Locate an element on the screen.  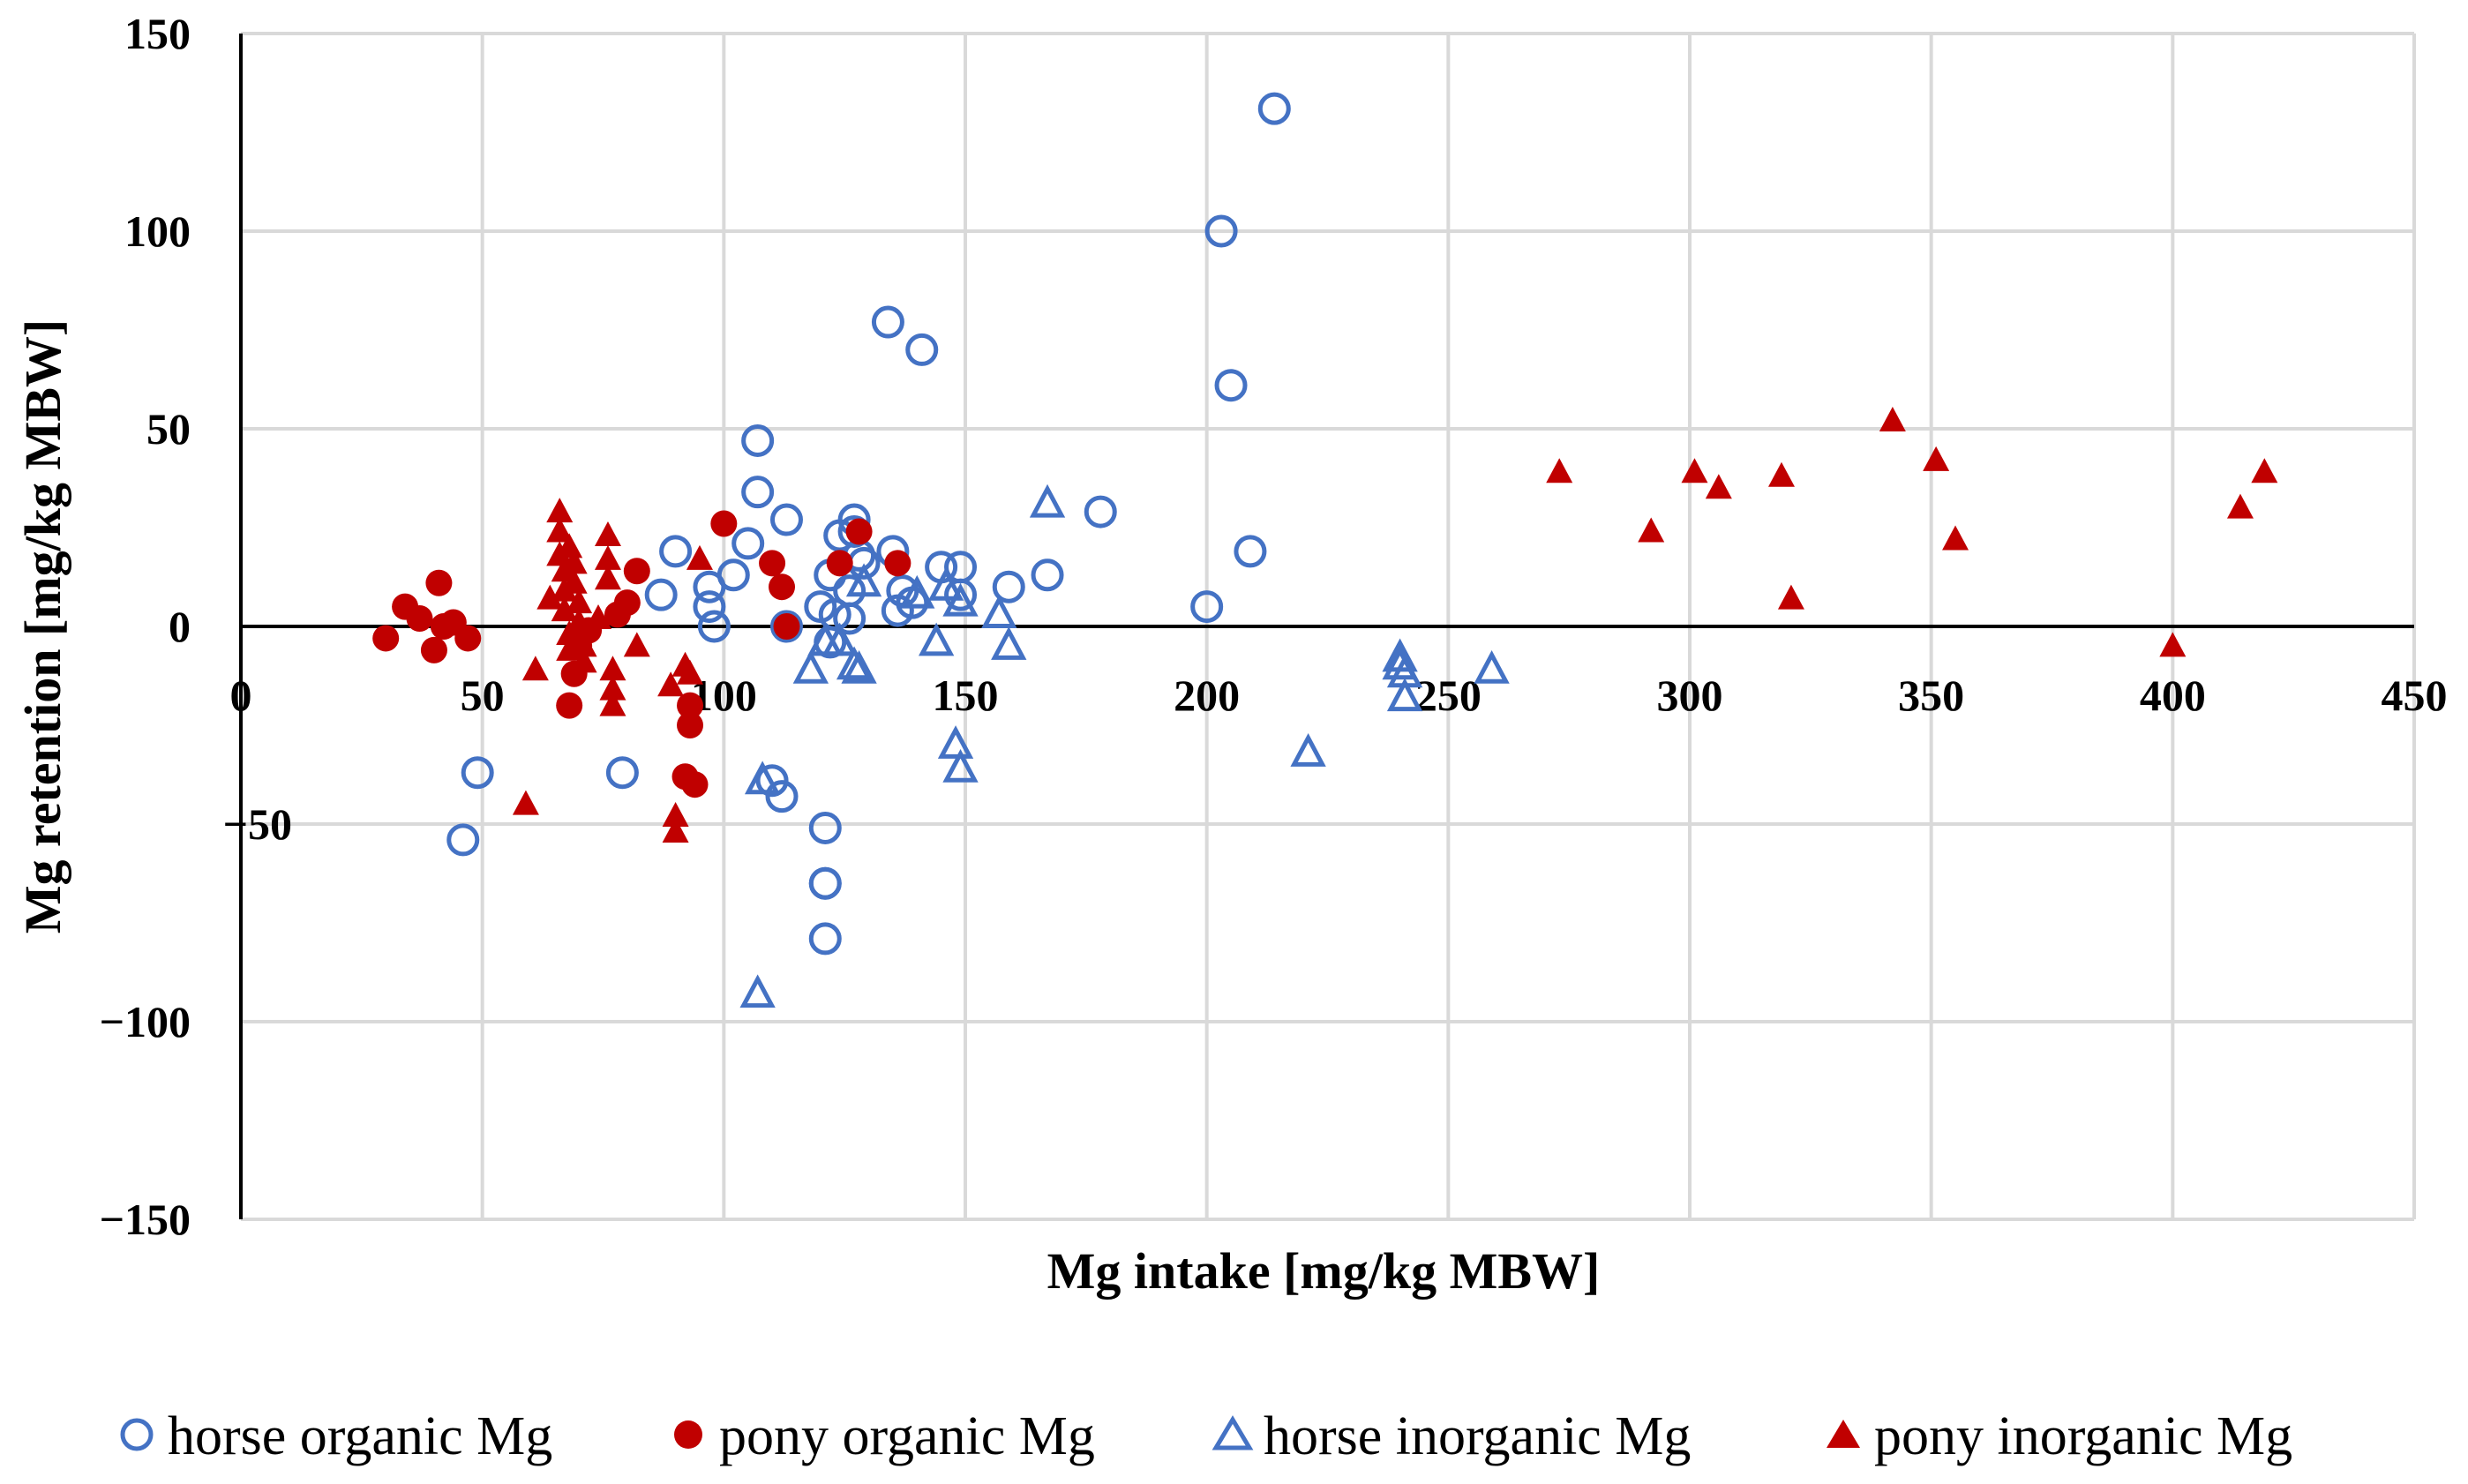
x-tick-label-450: 450 is located at coordinates (2415, 695).